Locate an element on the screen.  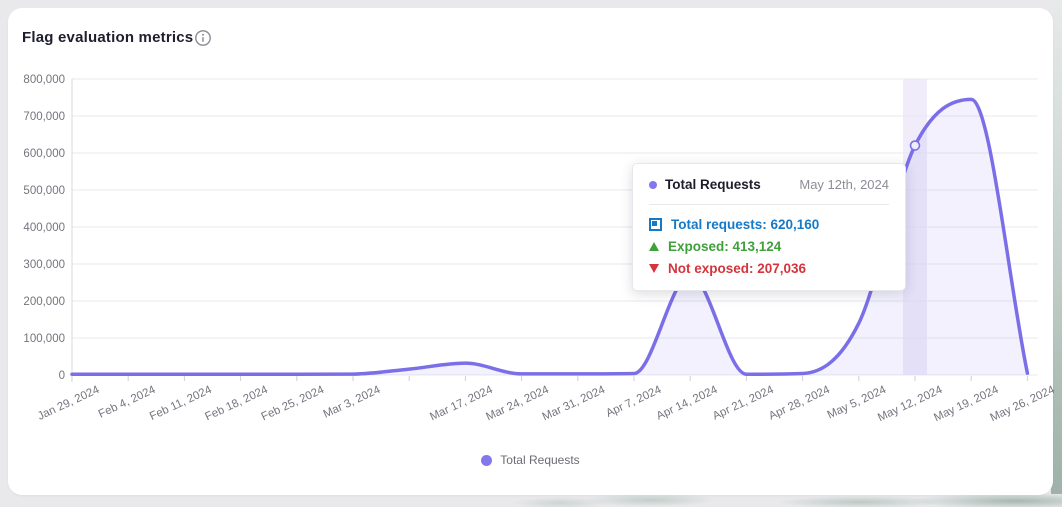
x-axis-tick-label: Mar 24, 2024 is located at coordinates (517, 404).